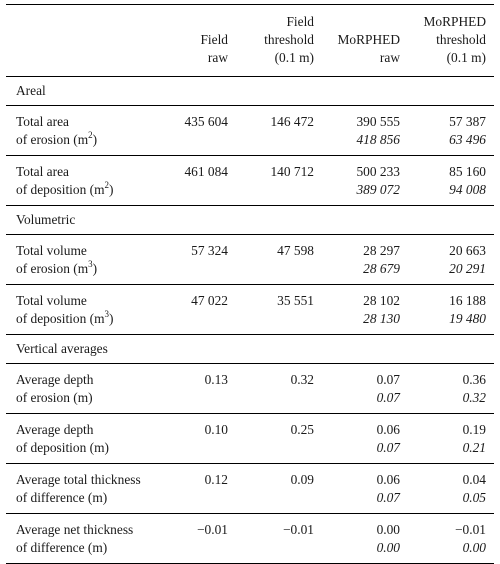  I want to click on section-title: Vertical averages, so click(250, 349).